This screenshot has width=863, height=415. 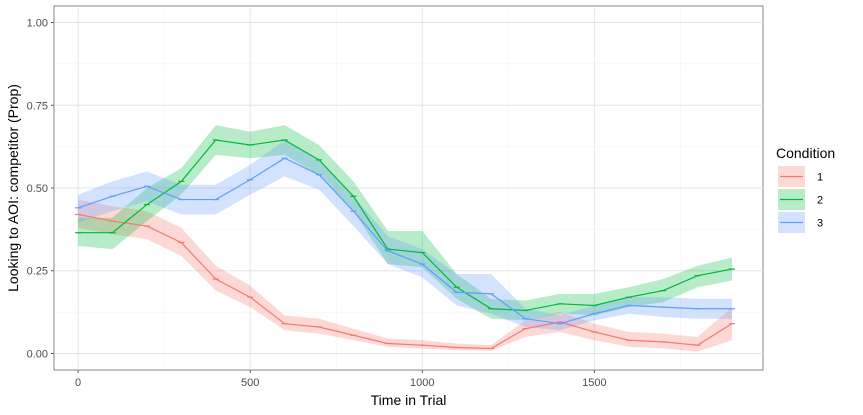 What do you see at coordinates (820, 201) in the screenshot?
I see `legend-label-condition-2: 2` at bounding box center [820, 201].